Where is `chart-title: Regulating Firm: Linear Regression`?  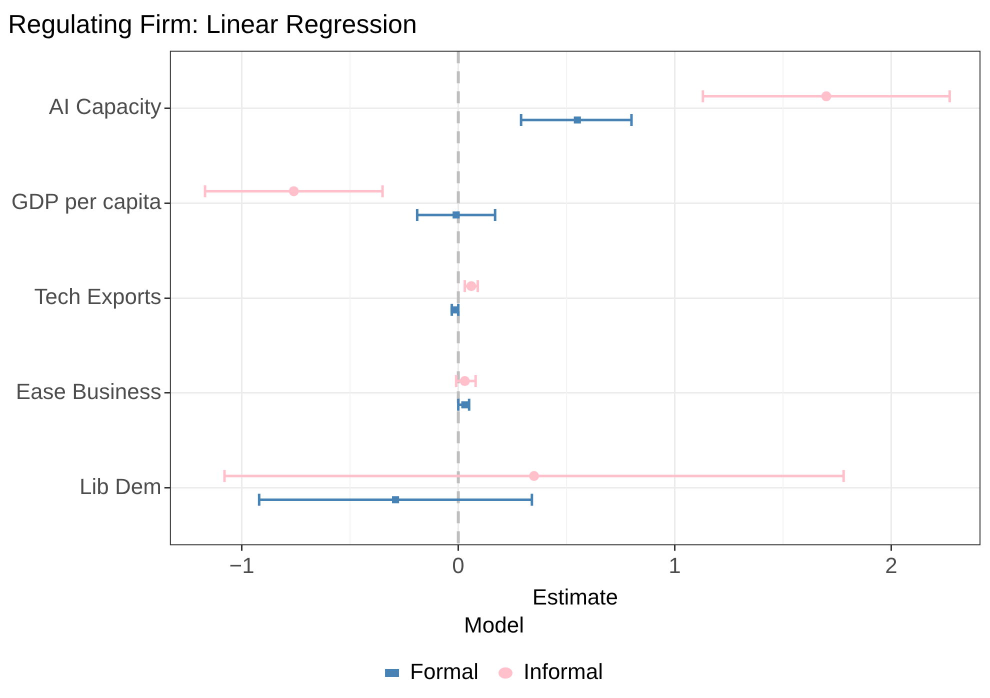 chart-title: Regulating Firm: Linear Regression is located at coordinates (212, 23).